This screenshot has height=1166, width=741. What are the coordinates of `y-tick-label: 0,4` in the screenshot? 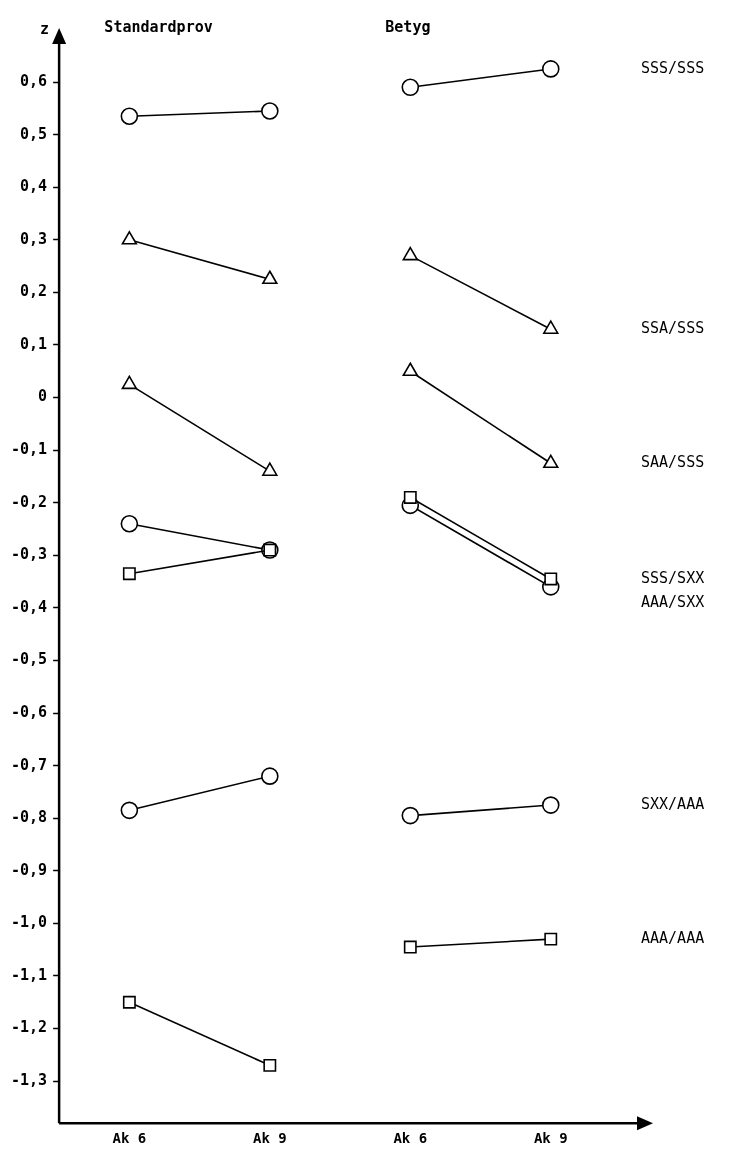 It's located at (34, 186).